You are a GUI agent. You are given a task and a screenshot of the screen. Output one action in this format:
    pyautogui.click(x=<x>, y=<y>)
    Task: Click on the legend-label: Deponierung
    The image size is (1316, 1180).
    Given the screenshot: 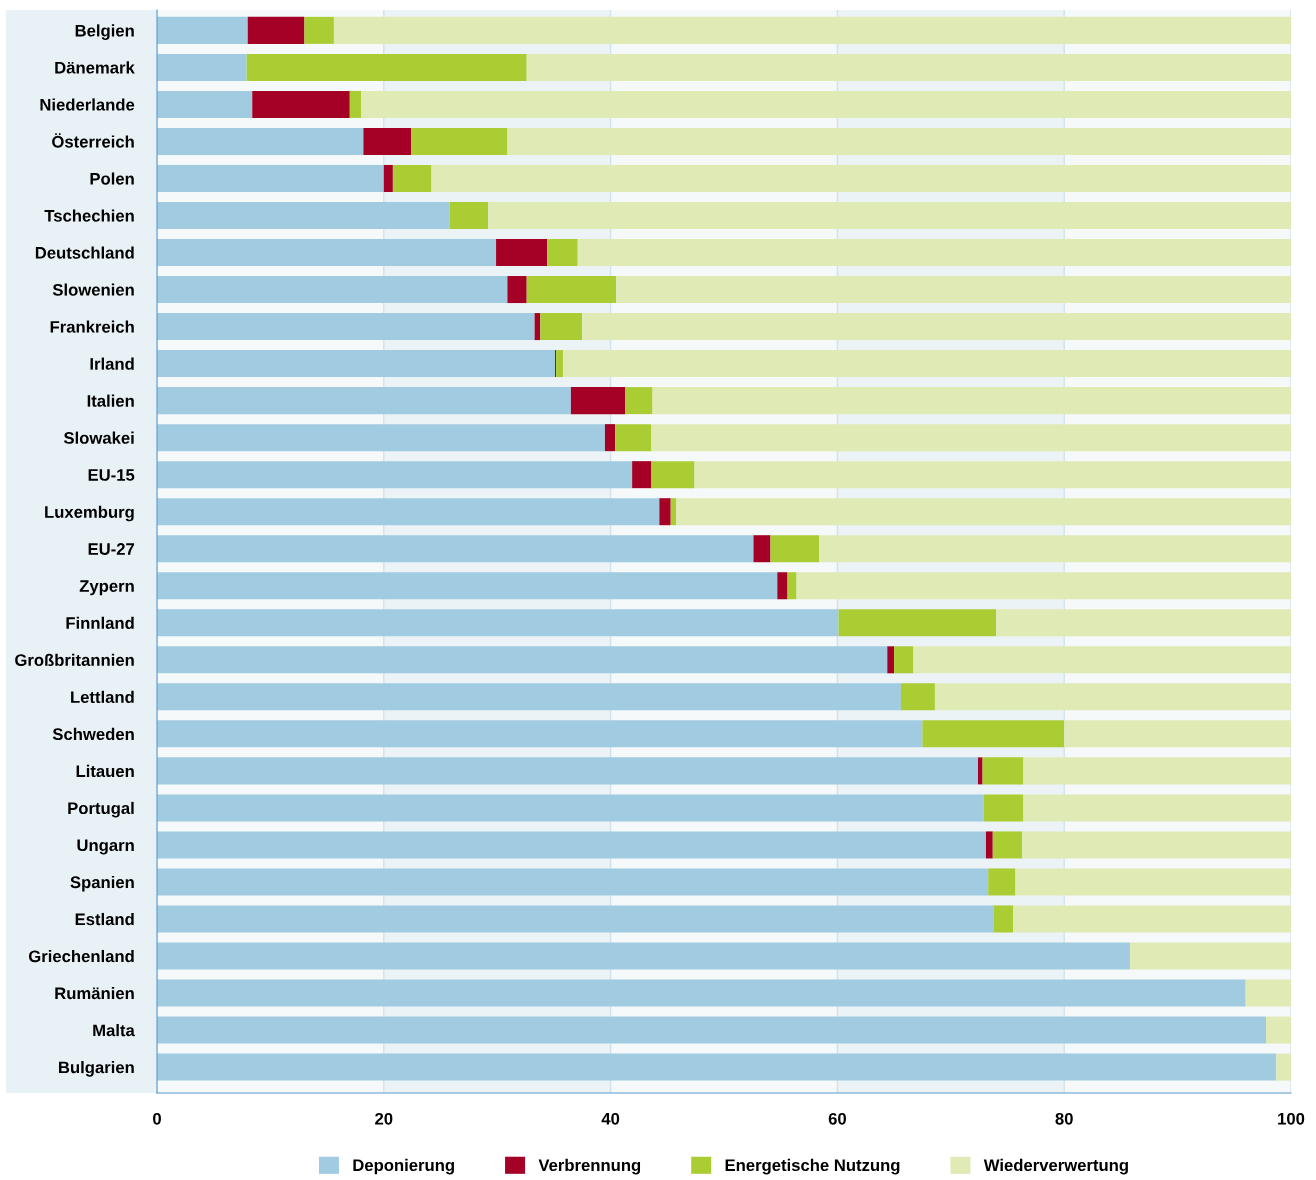 What is the action you would take?
    pyautogui.click(x=403, y=1166)
    